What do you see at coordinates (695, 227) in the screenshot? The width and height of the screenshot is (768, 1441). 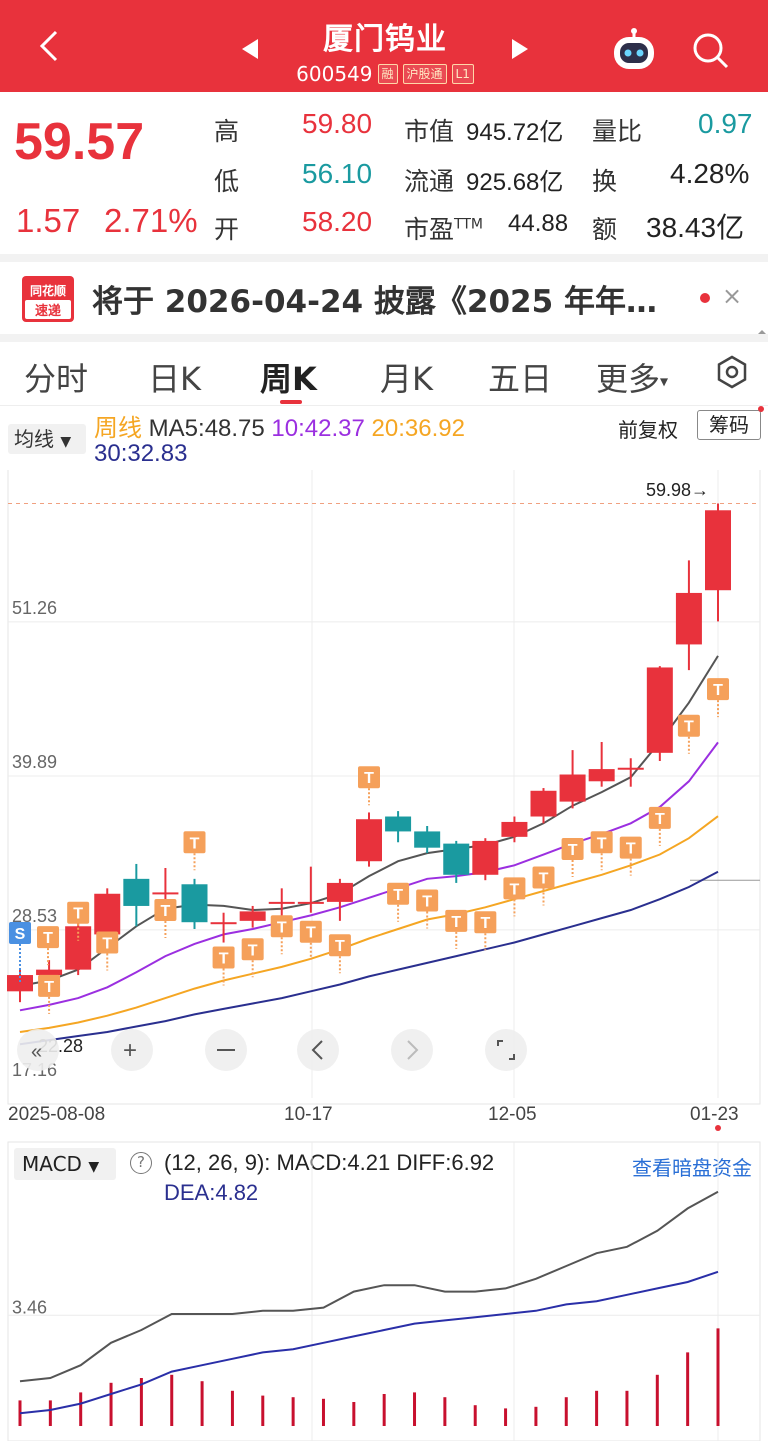 I see `amount-value: 38.43亿` at bounding box center [695, 227].